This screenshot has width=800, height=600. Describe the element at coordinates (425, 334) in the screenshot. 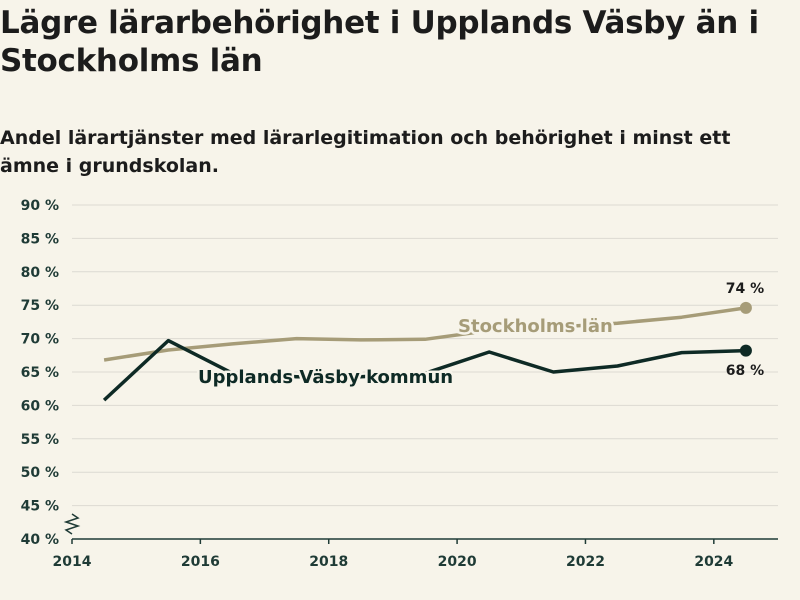

I see `series-line-stockholm` at that location.